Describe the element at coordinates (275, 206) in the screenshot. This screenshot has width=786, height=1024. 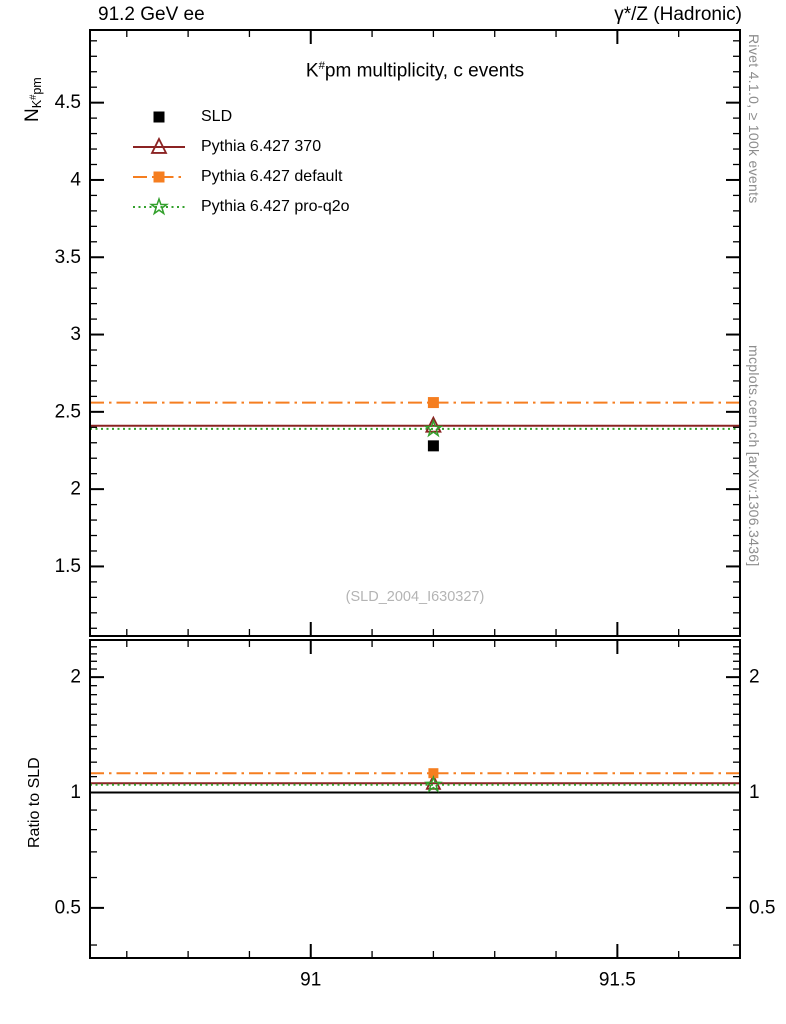
I see `legend-label-pythia-pro-q2o: Pythia 6.427 pro-q2o` at that location.